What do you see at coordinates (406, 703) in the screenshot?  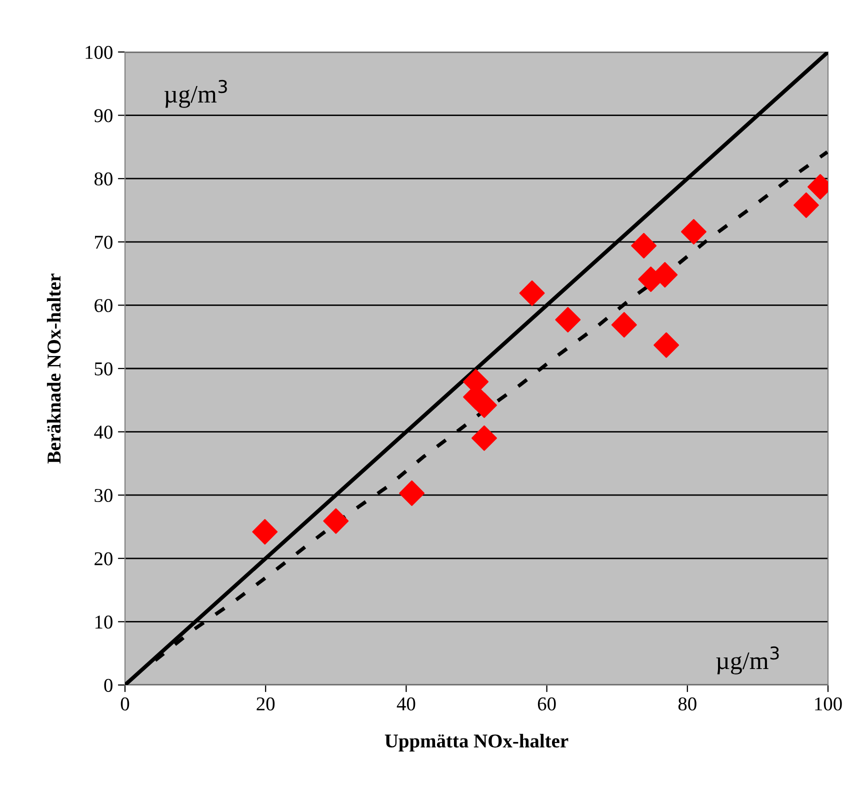 I see `x-tick-label: 40` at bounding box center [406, 703].